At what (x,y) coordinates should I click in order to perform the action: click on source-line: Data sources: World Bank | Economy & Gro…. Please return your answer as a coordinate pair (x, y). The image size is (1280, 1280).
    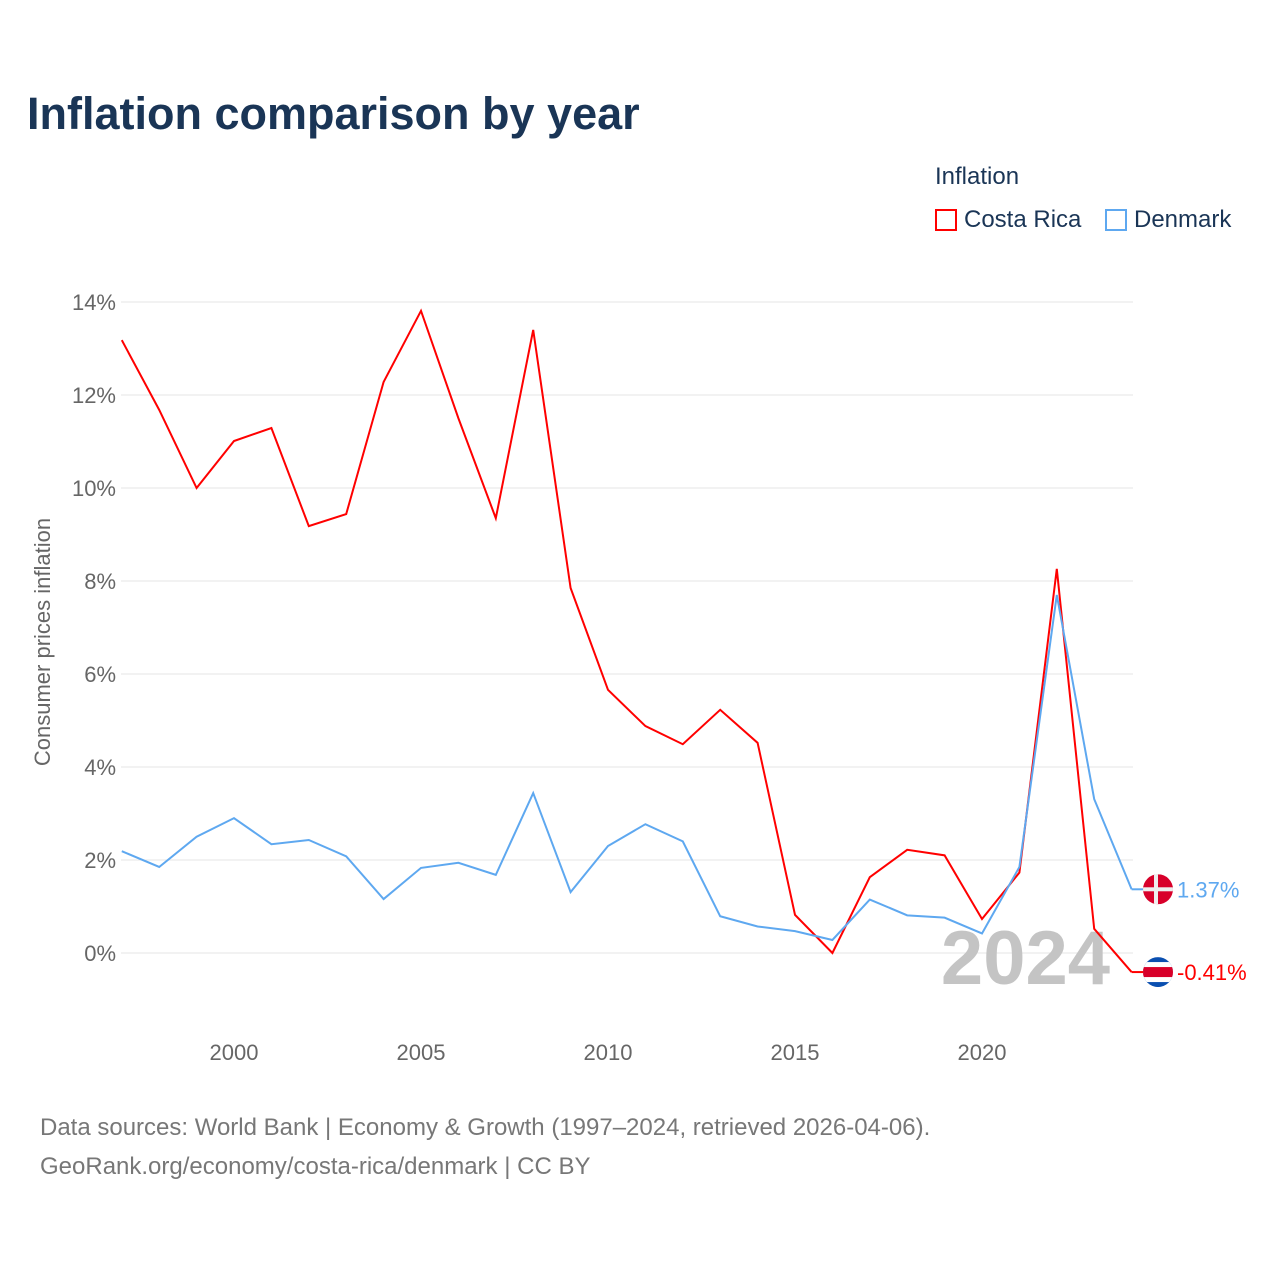
    Looking at the image, I should click on (485, 1127).